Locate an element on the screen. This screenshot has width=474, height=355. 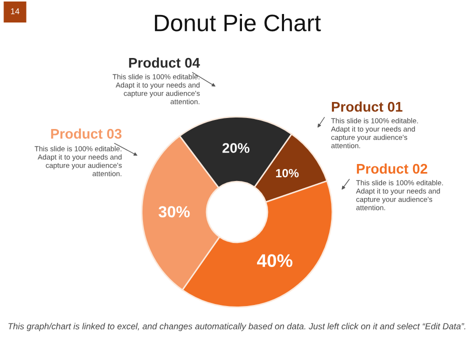
text: 14 is located at coordinates (15, 11).